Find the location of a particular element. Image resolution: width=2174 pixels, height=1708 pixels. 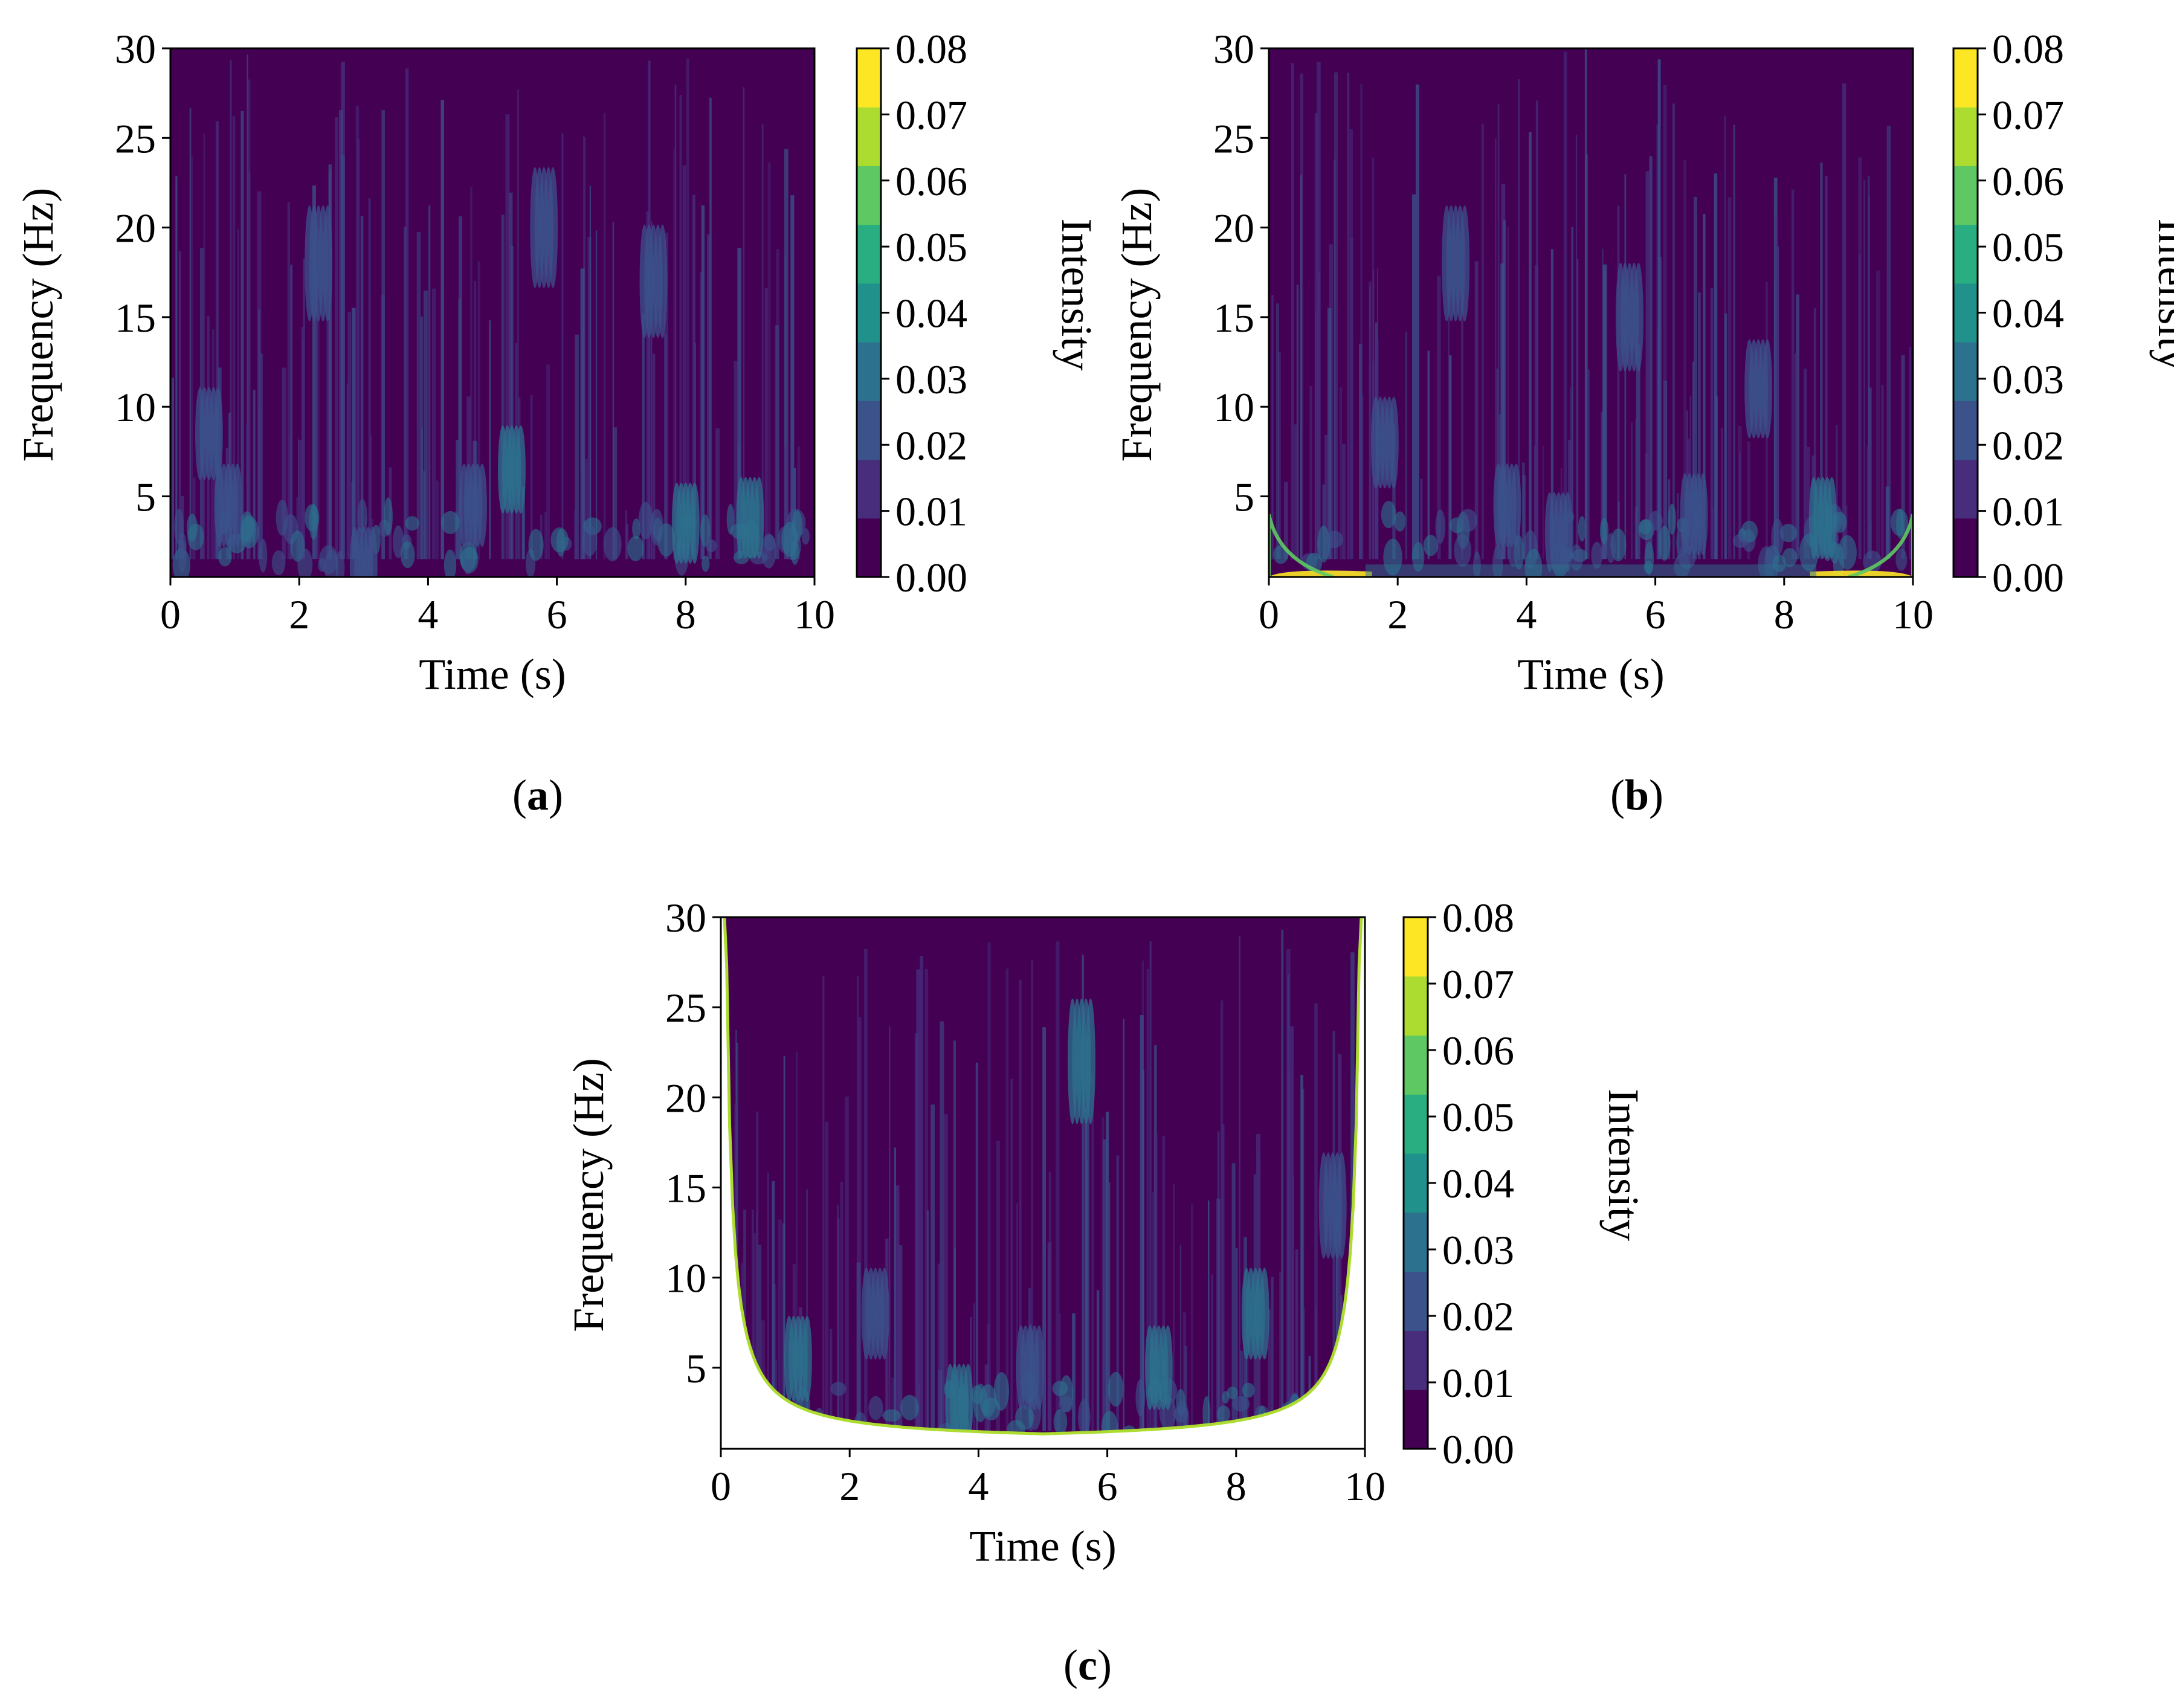

heatmap-b is located at coordinates (1591, 312).